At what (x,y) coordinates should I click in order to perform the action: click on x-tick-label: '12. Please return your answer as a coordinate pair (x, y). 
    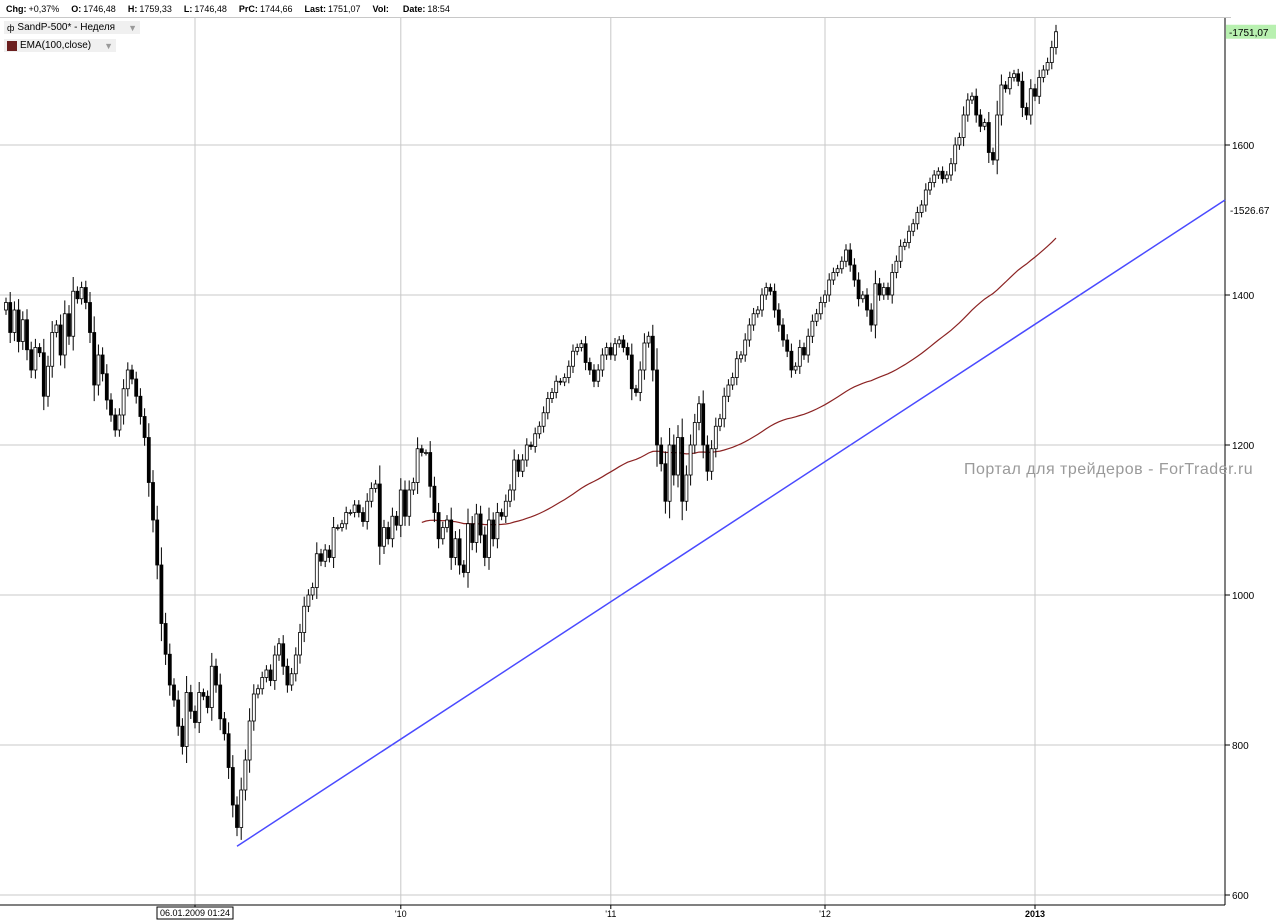
    Looking at the image, I should click on (825, 914).